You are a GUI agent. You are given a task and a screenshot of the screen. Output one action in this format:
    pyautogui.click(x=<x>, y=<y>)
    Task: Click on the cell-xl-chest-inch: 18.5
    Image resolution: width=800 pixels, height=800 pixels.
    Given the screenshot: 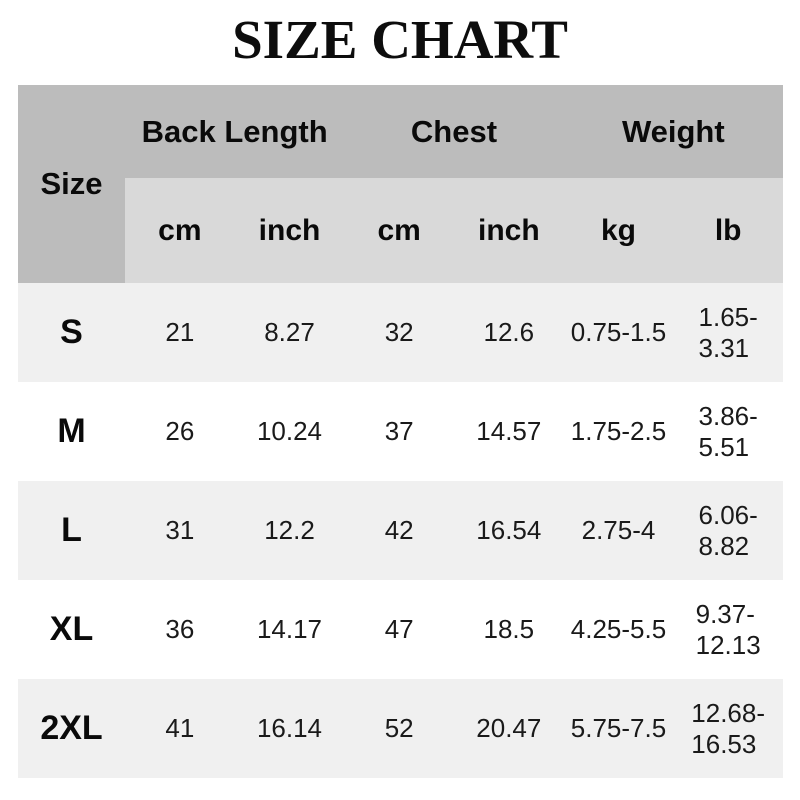 What is the action you would take?
    pyautogui.click(x=508, y=629)
    